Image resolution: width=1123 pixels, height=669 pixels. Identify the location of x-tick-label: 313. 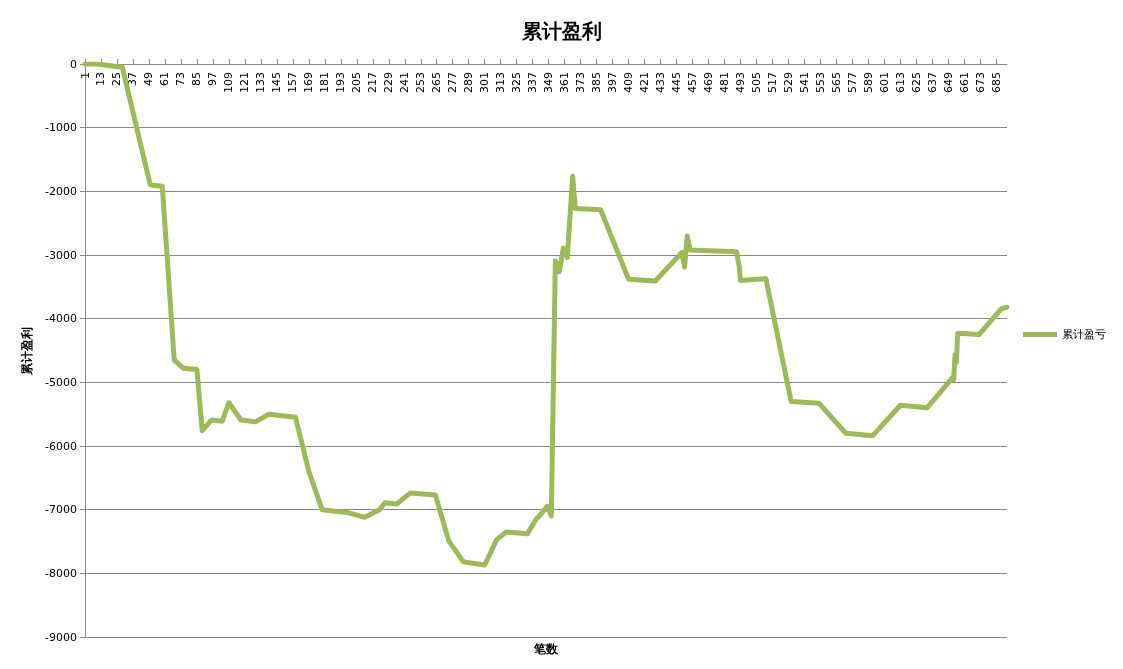
(501, 82).